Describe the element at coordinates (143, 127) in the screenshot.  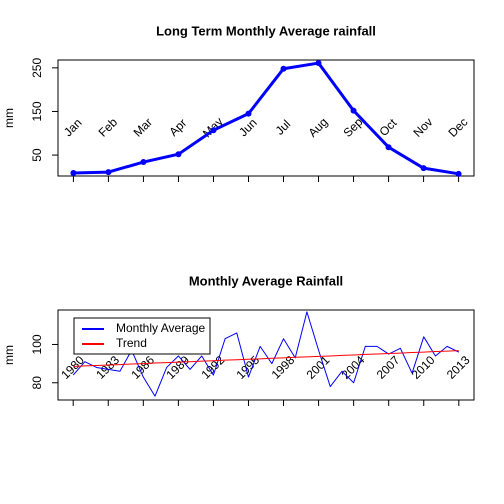
I see `x-label: Mar` at that location.